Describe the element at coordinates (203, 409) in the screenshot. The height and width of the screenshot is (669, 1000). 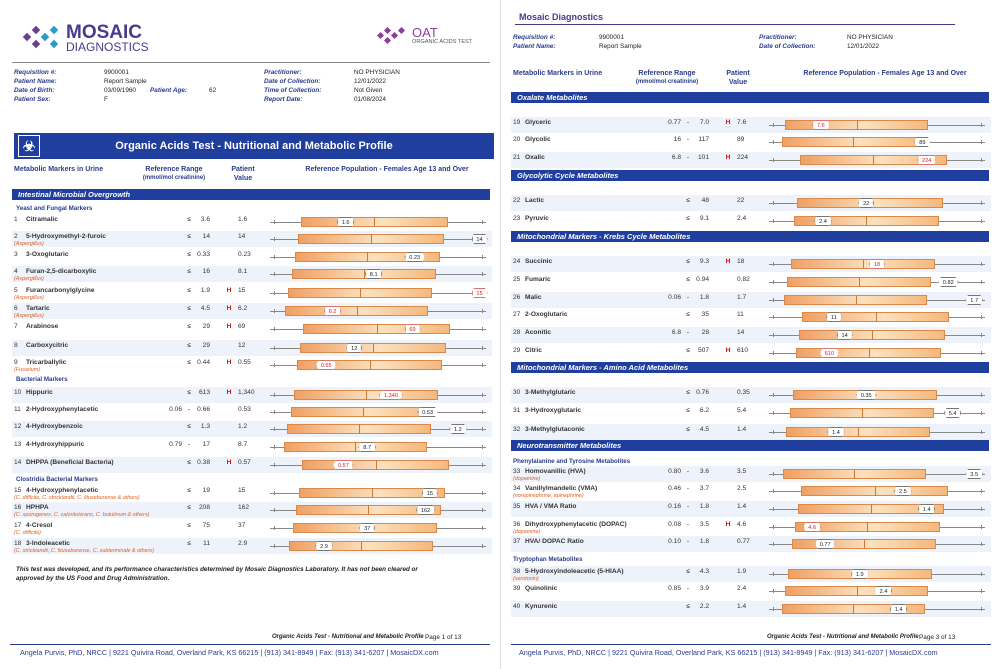
I see `range-high: 0.66` at that location.